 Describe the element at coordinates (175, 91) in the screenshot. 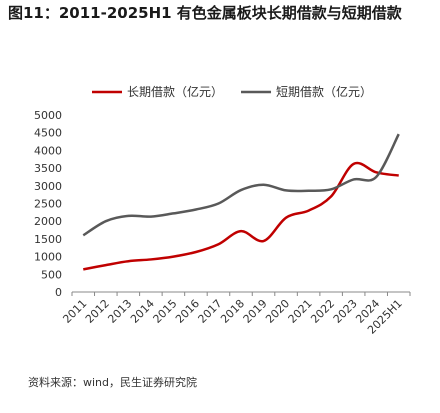

I see `legend-label: 长期借款（亿元）` at that location.